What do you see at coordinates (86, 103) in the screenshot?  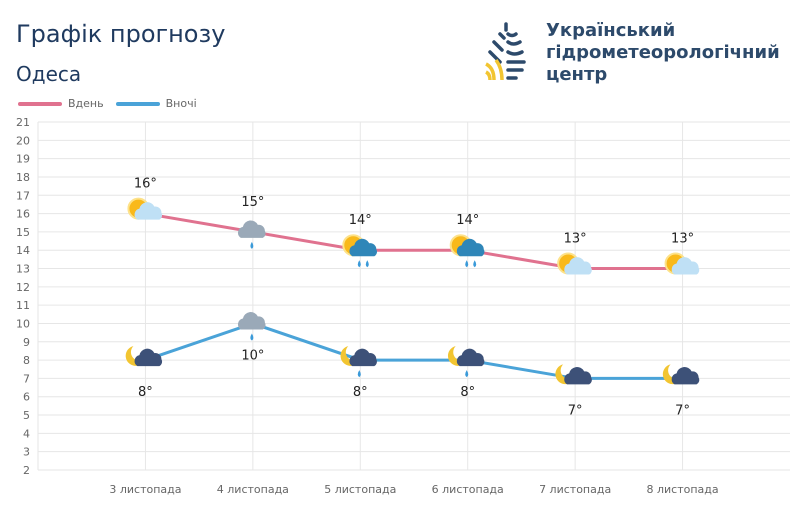 I see `legend-label-day: Вдень` at bounding box center [86, 103].